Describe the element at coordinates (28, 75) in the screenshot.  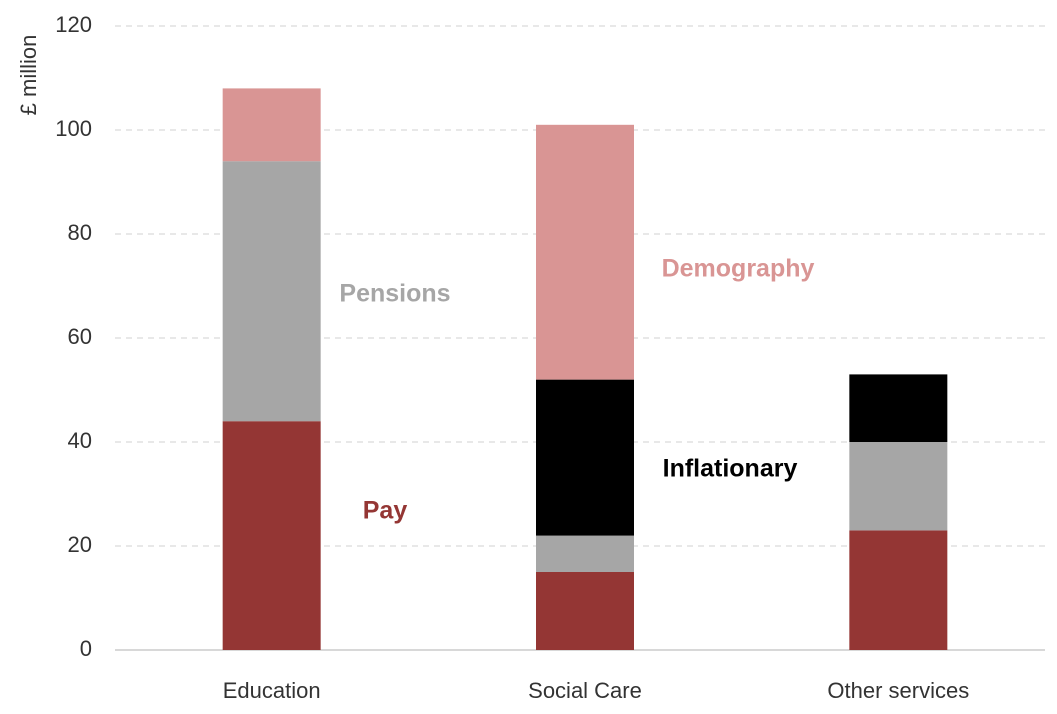
I see `y-axis-label: £ million` at that location.